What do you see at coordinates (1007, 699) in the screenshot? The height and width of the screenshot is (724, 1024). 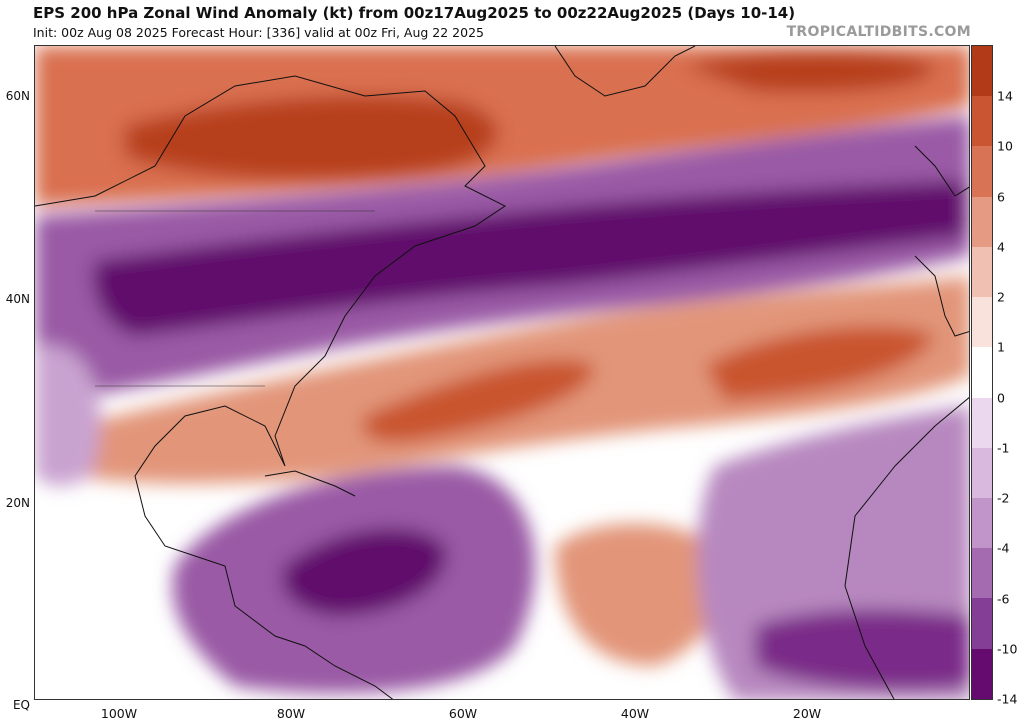 I see `colorbar-label: -14` at bounding box center [1007, 699].